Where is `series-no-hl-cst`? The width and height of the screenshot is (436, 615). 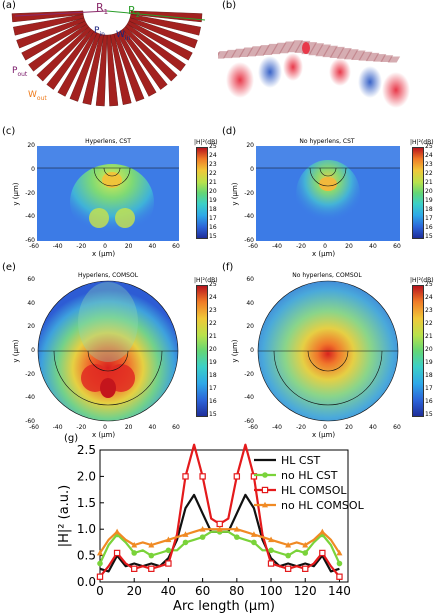 series-no-hl-cst is located at coordinates (220, 548).